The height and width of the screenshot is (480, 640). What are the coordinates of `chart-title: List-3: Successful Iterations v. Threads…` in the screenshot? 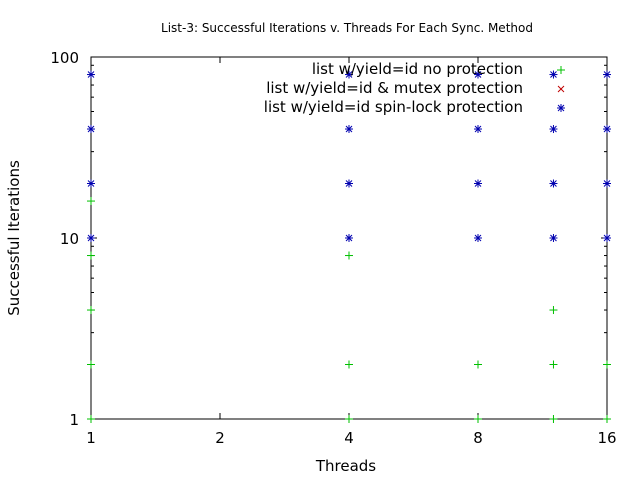 It's located at (347, 28).